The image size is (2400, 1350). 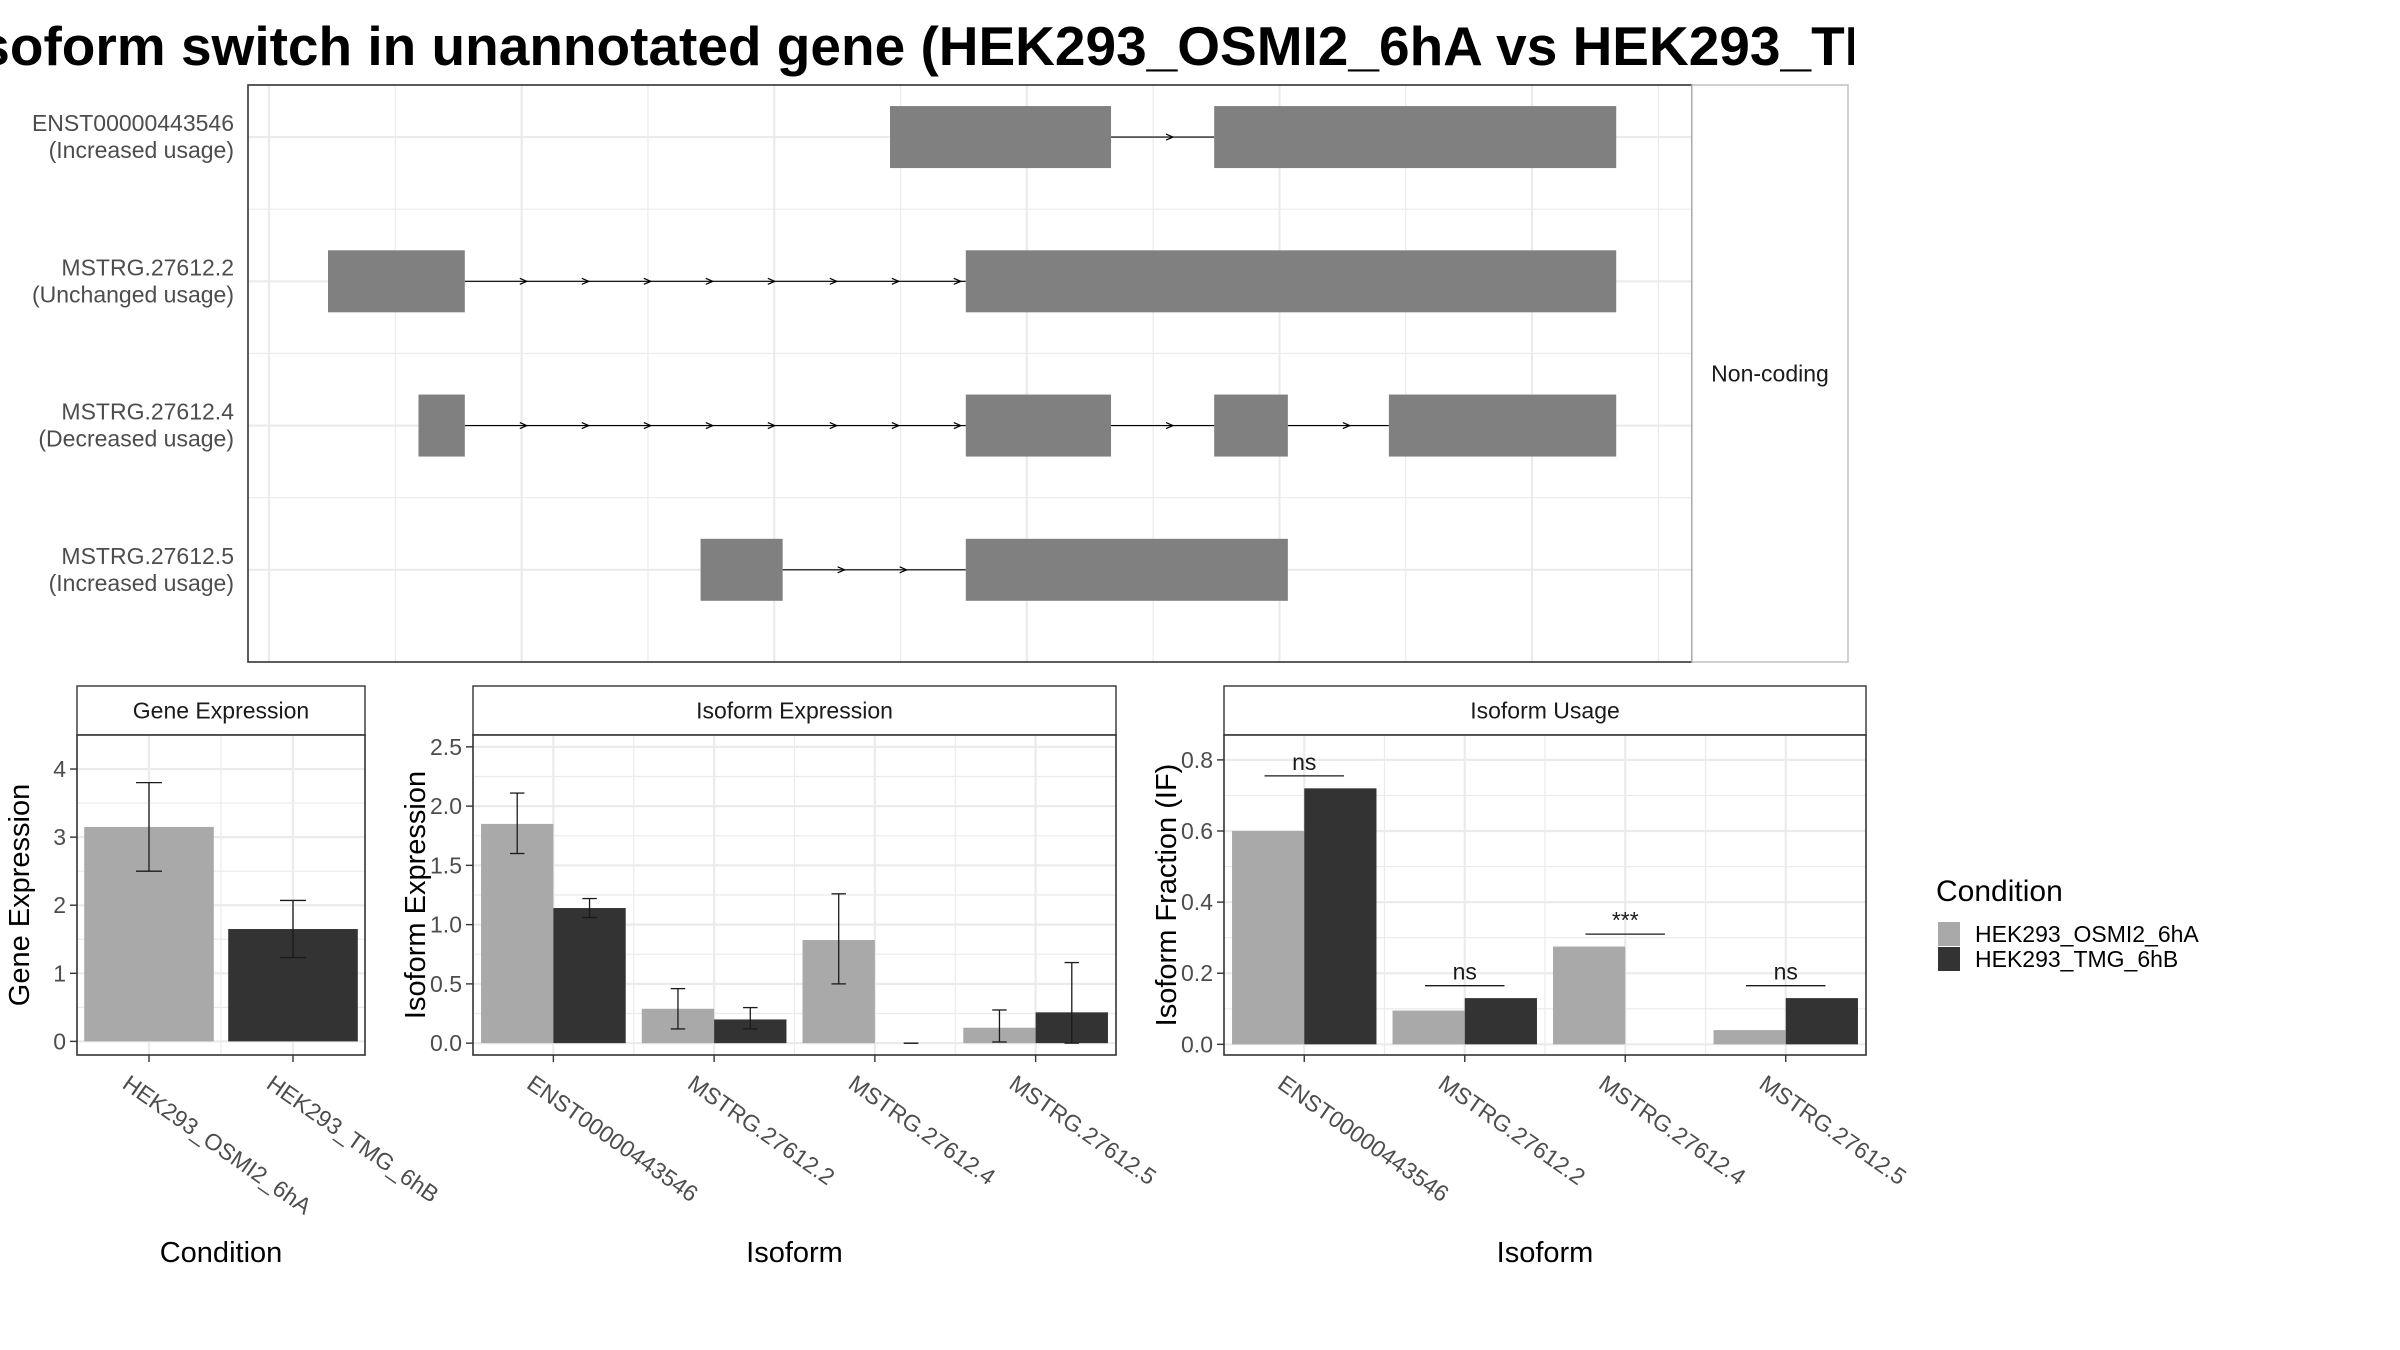 What do you see at coordinates (2076, 959) in the screenshot?
I see `legend-label: HEK293_TMG_6hB` at bounding box center [2076, 959].